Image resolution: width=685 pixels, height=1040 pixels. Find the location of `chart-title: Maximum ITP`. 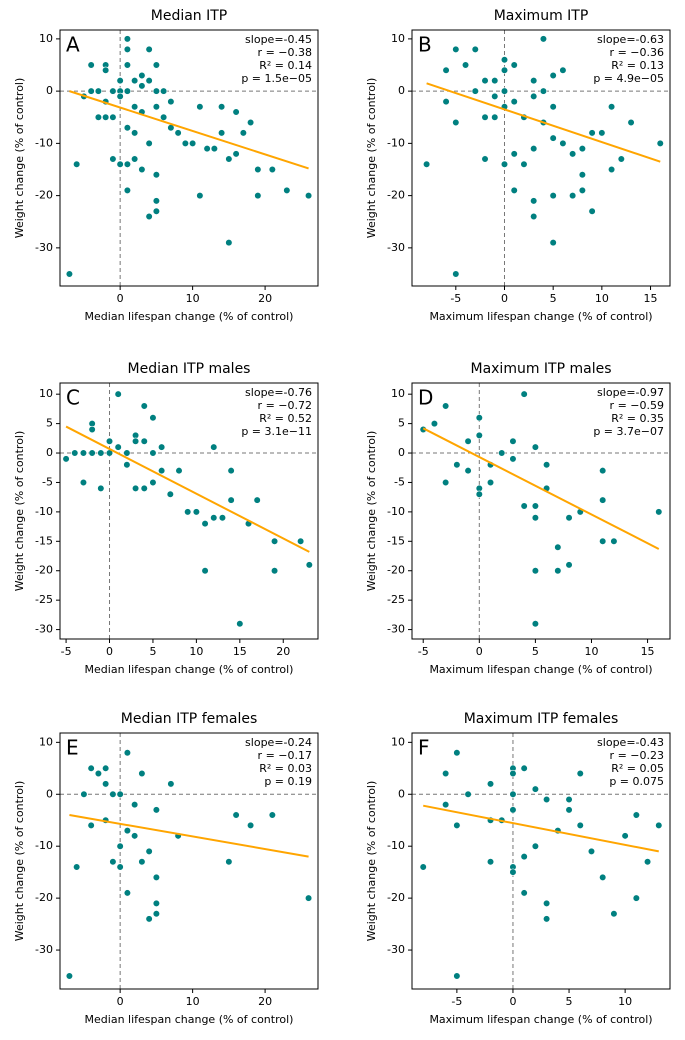

chart-title: Maximum ITP is located at coordinates (541, 16).